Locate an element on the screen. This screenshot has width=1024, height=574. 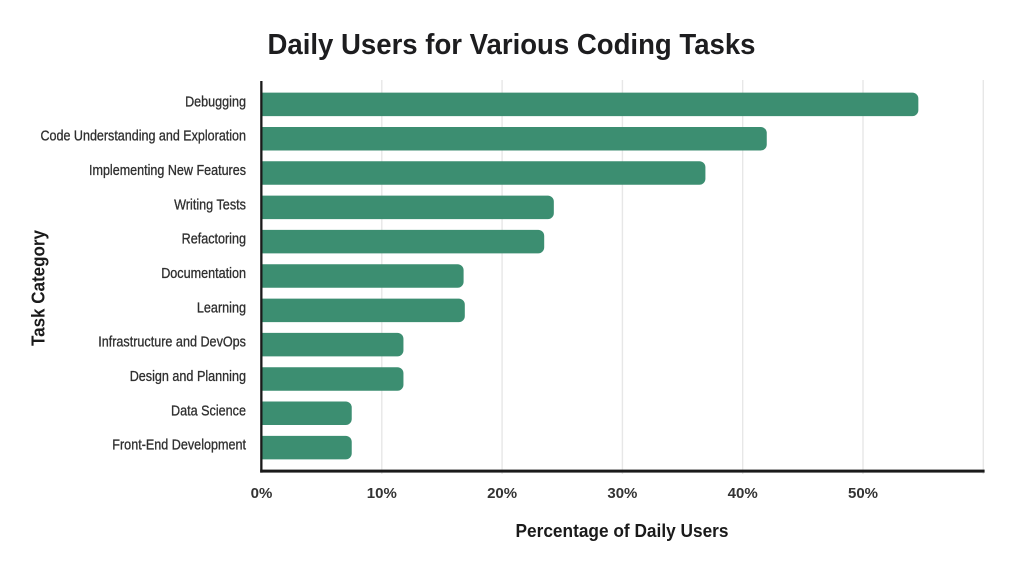
svg-text: 10% is located at coordinates (382, 493).